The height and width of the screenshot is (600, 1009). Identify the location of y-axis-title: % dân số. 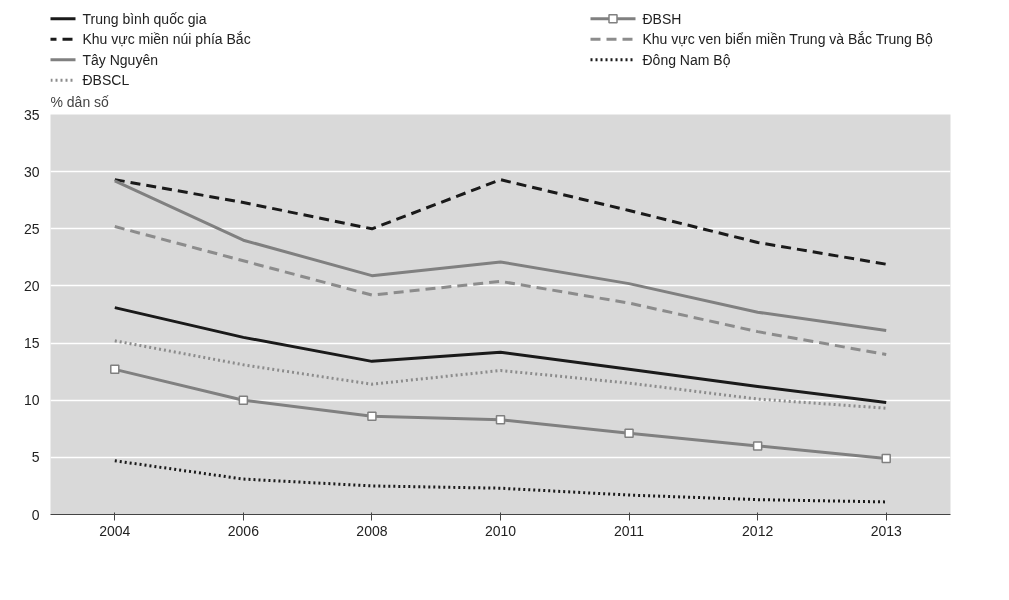
(80, 101).